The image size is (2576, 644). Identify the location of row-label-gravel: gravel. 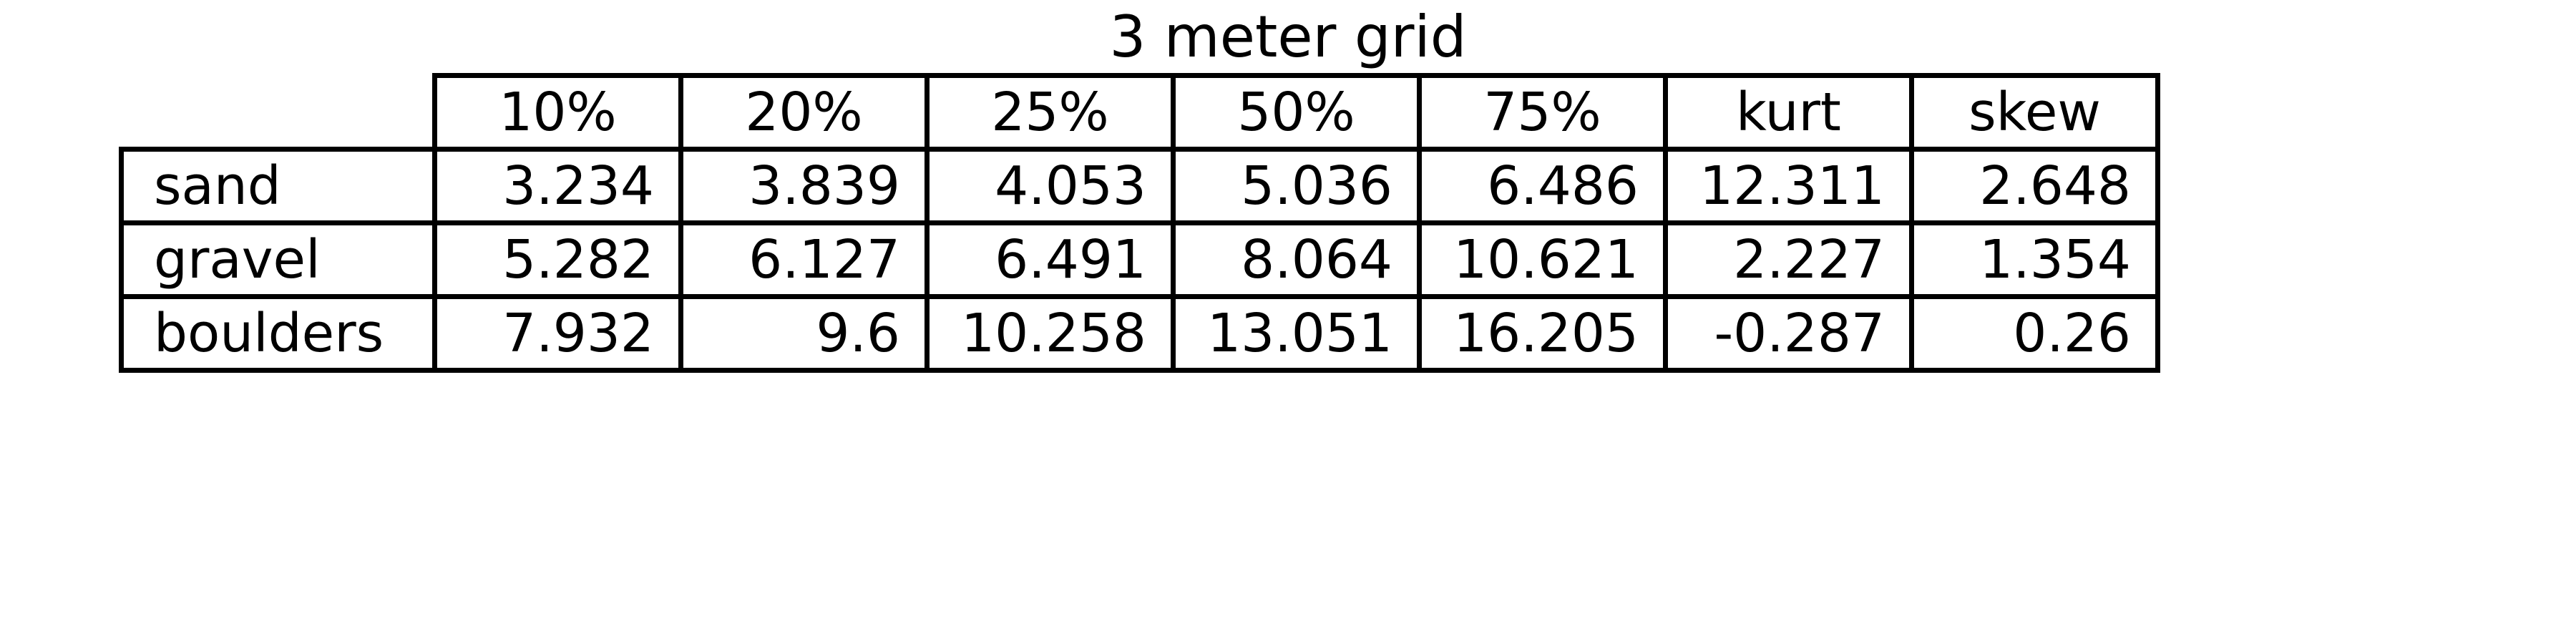
(278, 259).